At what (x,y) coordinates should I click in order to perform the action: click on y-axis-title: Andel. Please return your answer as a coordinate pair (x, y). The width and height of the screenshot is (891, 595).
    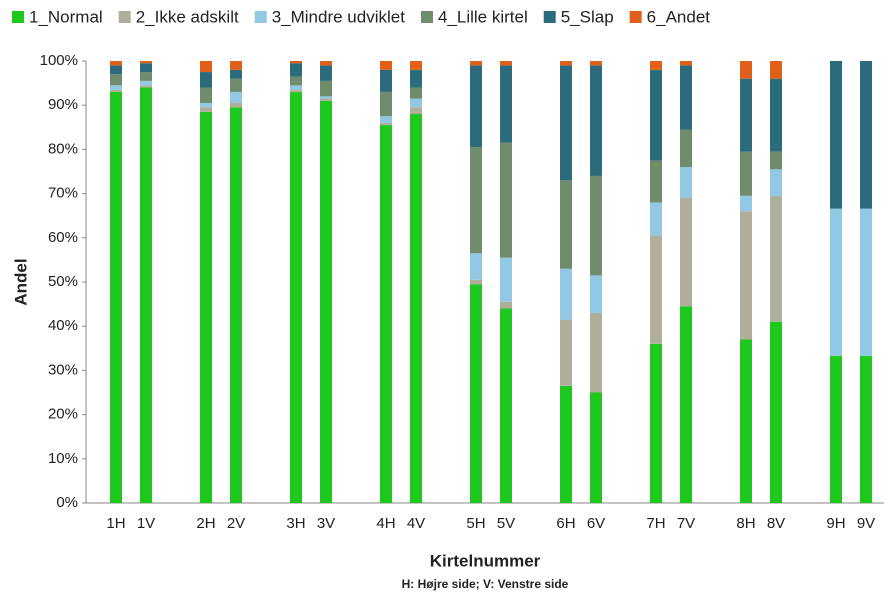
    Looking at the image, I should click on (20, 281).